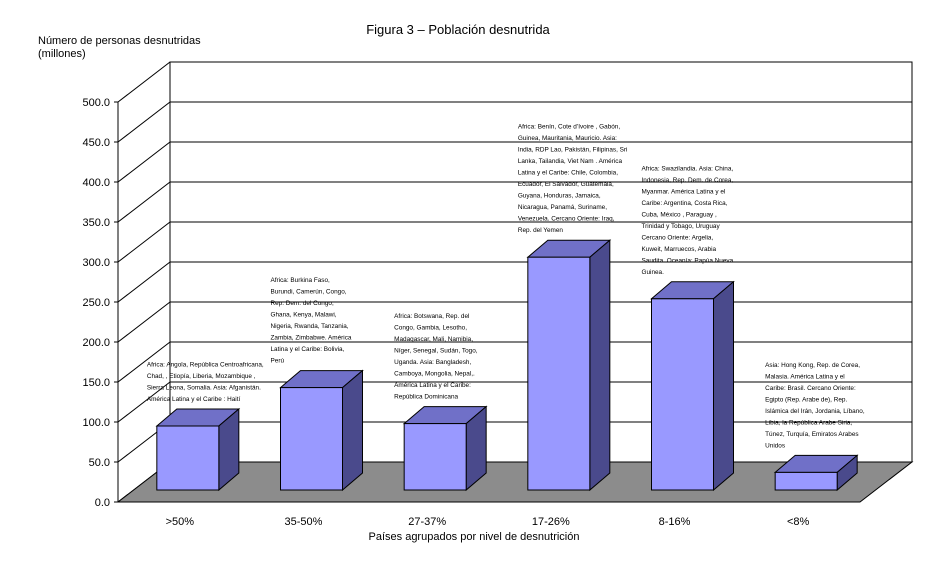 This screenshot has height=567, width=950. I want to click on annotation-line: Ecuador, El Salvador, Guatemala,, so click(566, 184).